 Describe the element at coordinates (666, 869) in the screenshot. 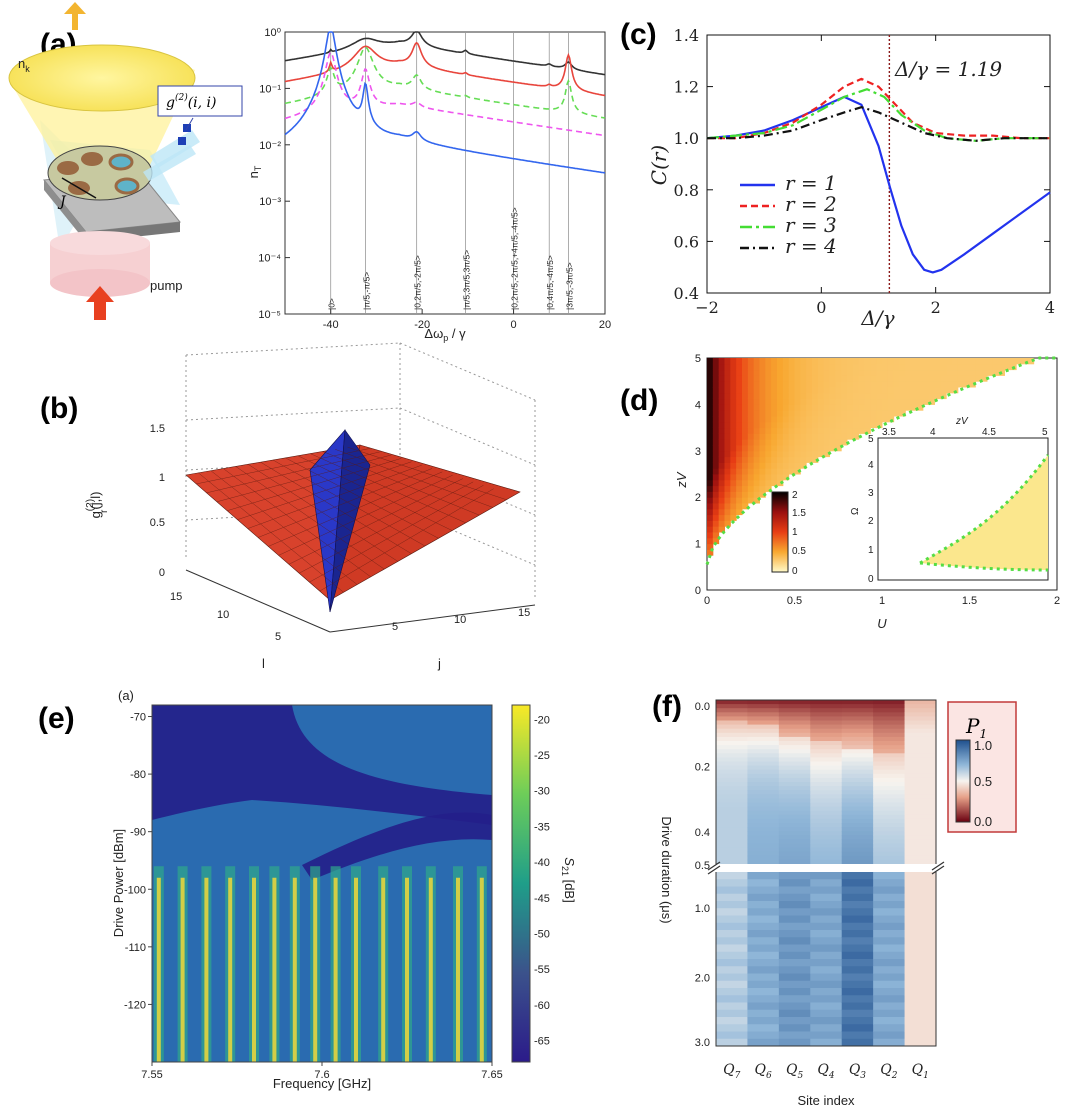

I see `chart-f-ylabel: Drive duration (μs)` at that location.